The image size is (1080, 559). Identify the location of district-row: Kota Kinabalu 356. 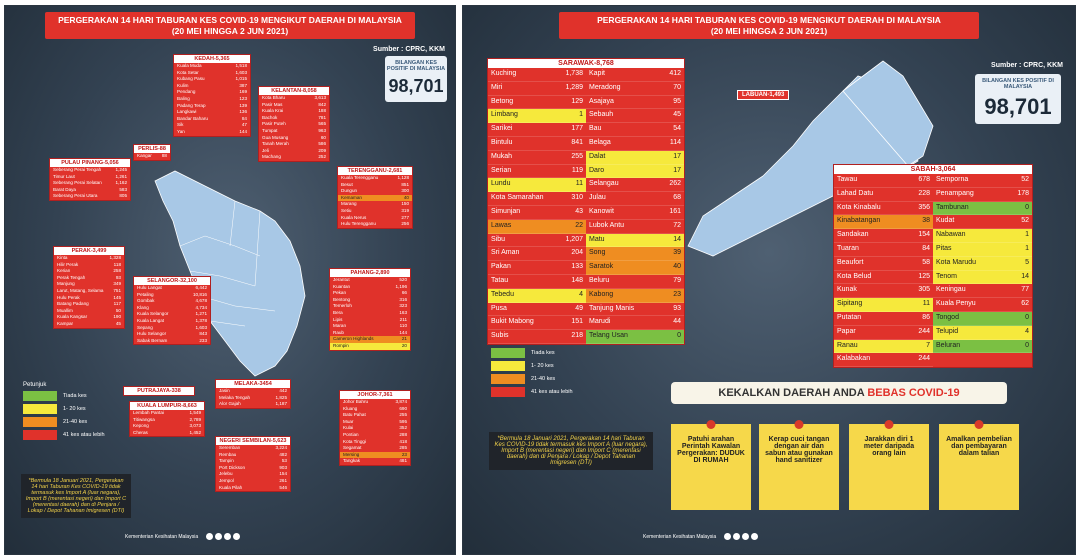
(883, 209).